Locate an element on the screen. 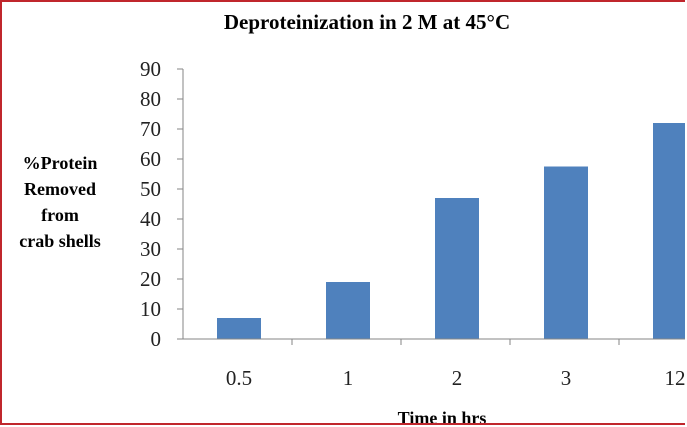  x-axis-label: Time in hrs is located at coordinates (442, 416).